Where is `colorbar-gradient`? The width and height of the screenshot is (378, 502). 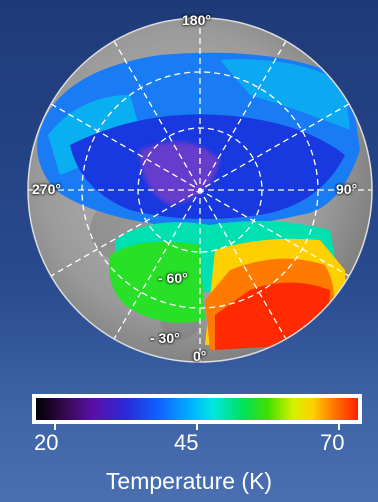 colorbar-gradient is located at coordinates (197, 409).